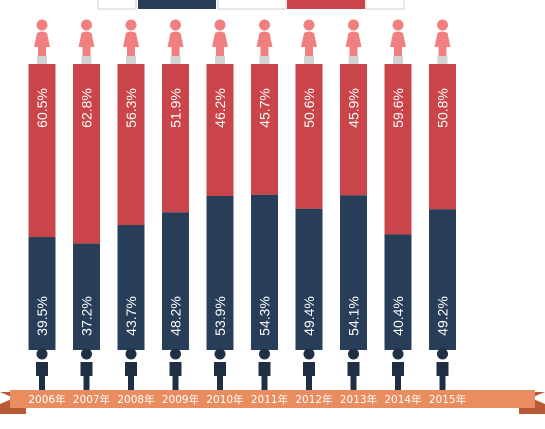 The height and width of the screenshot is (429, 545). What do you see at coordinates (326, 4) in the screenshot?
I see `legend-swatch-female` at bounding box center [326, 4].